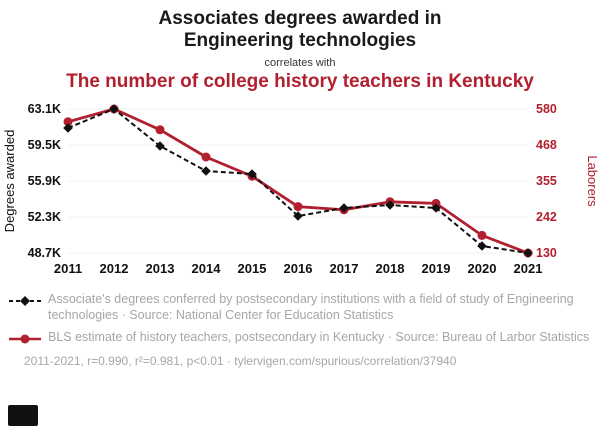 This screenshot has width=600, height=430. Describe the element at coordinates (44, 109) in the screenshot. I see `left-y-tick-label: 63.1K` at that location.